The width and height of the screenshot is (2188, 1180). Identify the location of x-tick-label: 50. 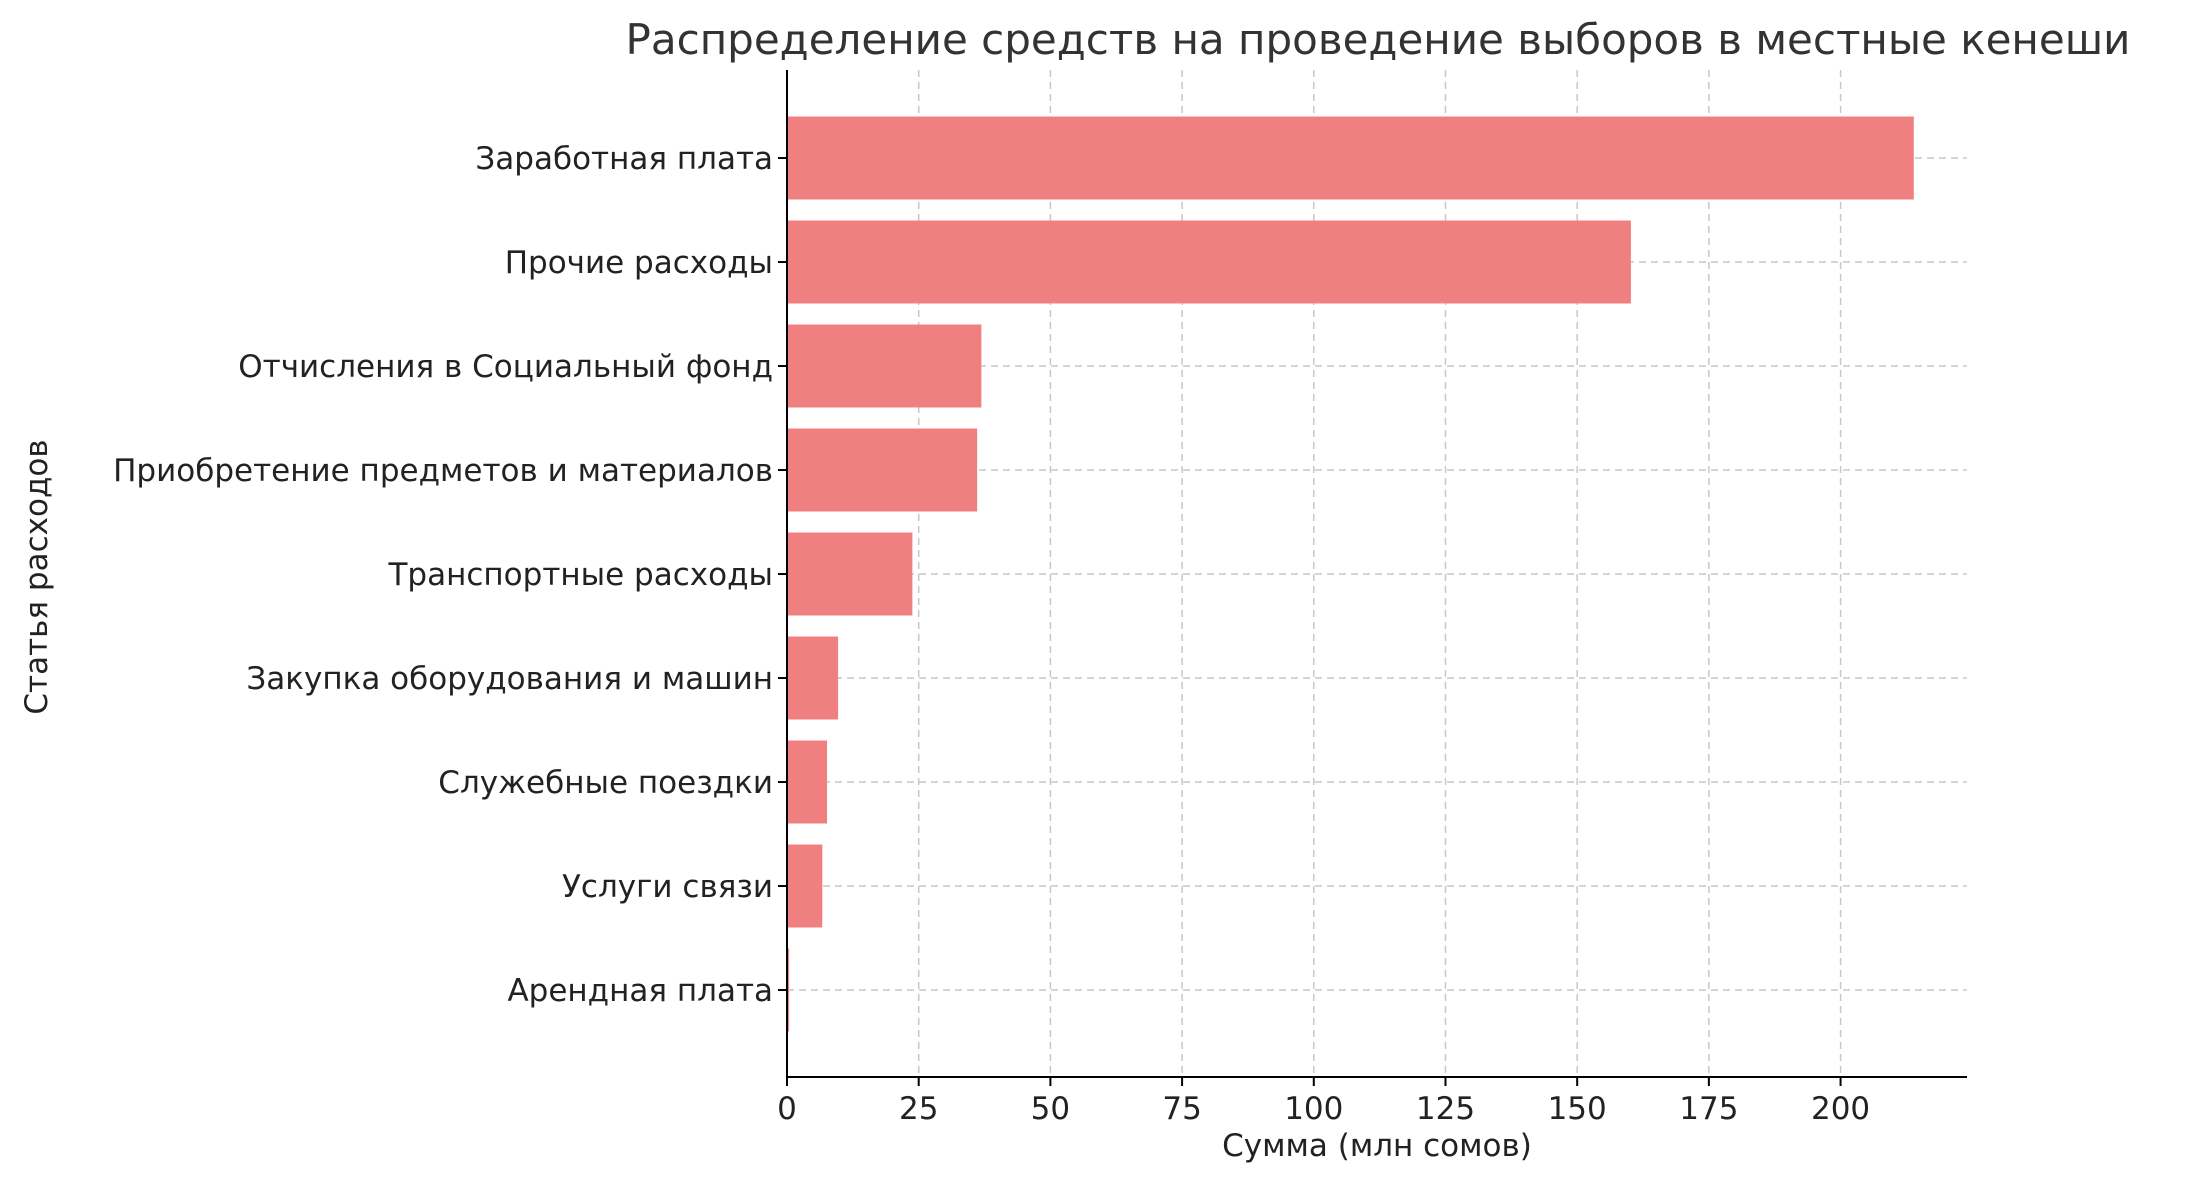
(1050, 1109).